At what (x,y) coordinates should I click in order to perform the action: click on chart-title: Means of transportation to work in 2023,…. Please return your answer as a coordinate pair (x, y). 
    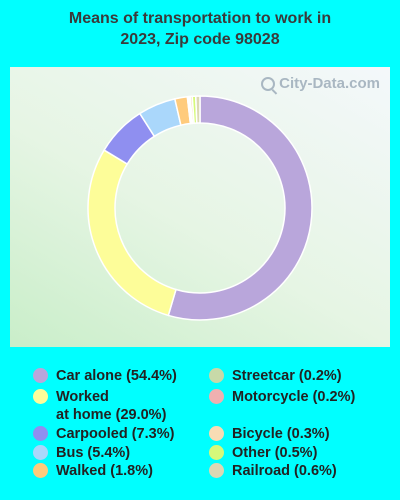
    Looking at the image, I should click on (200, 29).